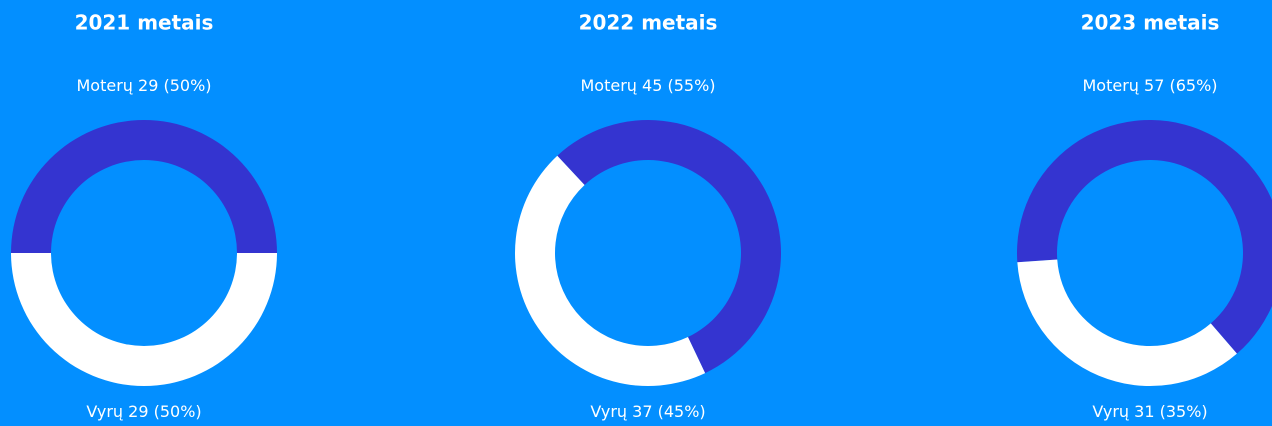 This screenshot has height=426, width=1272. I want to click on segment-label: Moterų 45 (55%), so click(647, 85).